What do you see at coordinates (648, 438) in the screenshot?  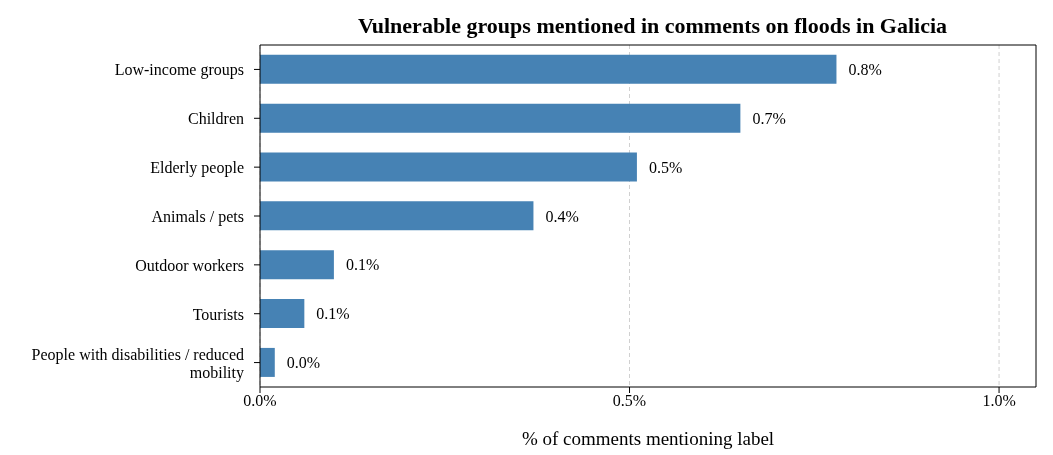 I see `x-axis-title: % of comments mentioning label` at bounding box center [648, 438].